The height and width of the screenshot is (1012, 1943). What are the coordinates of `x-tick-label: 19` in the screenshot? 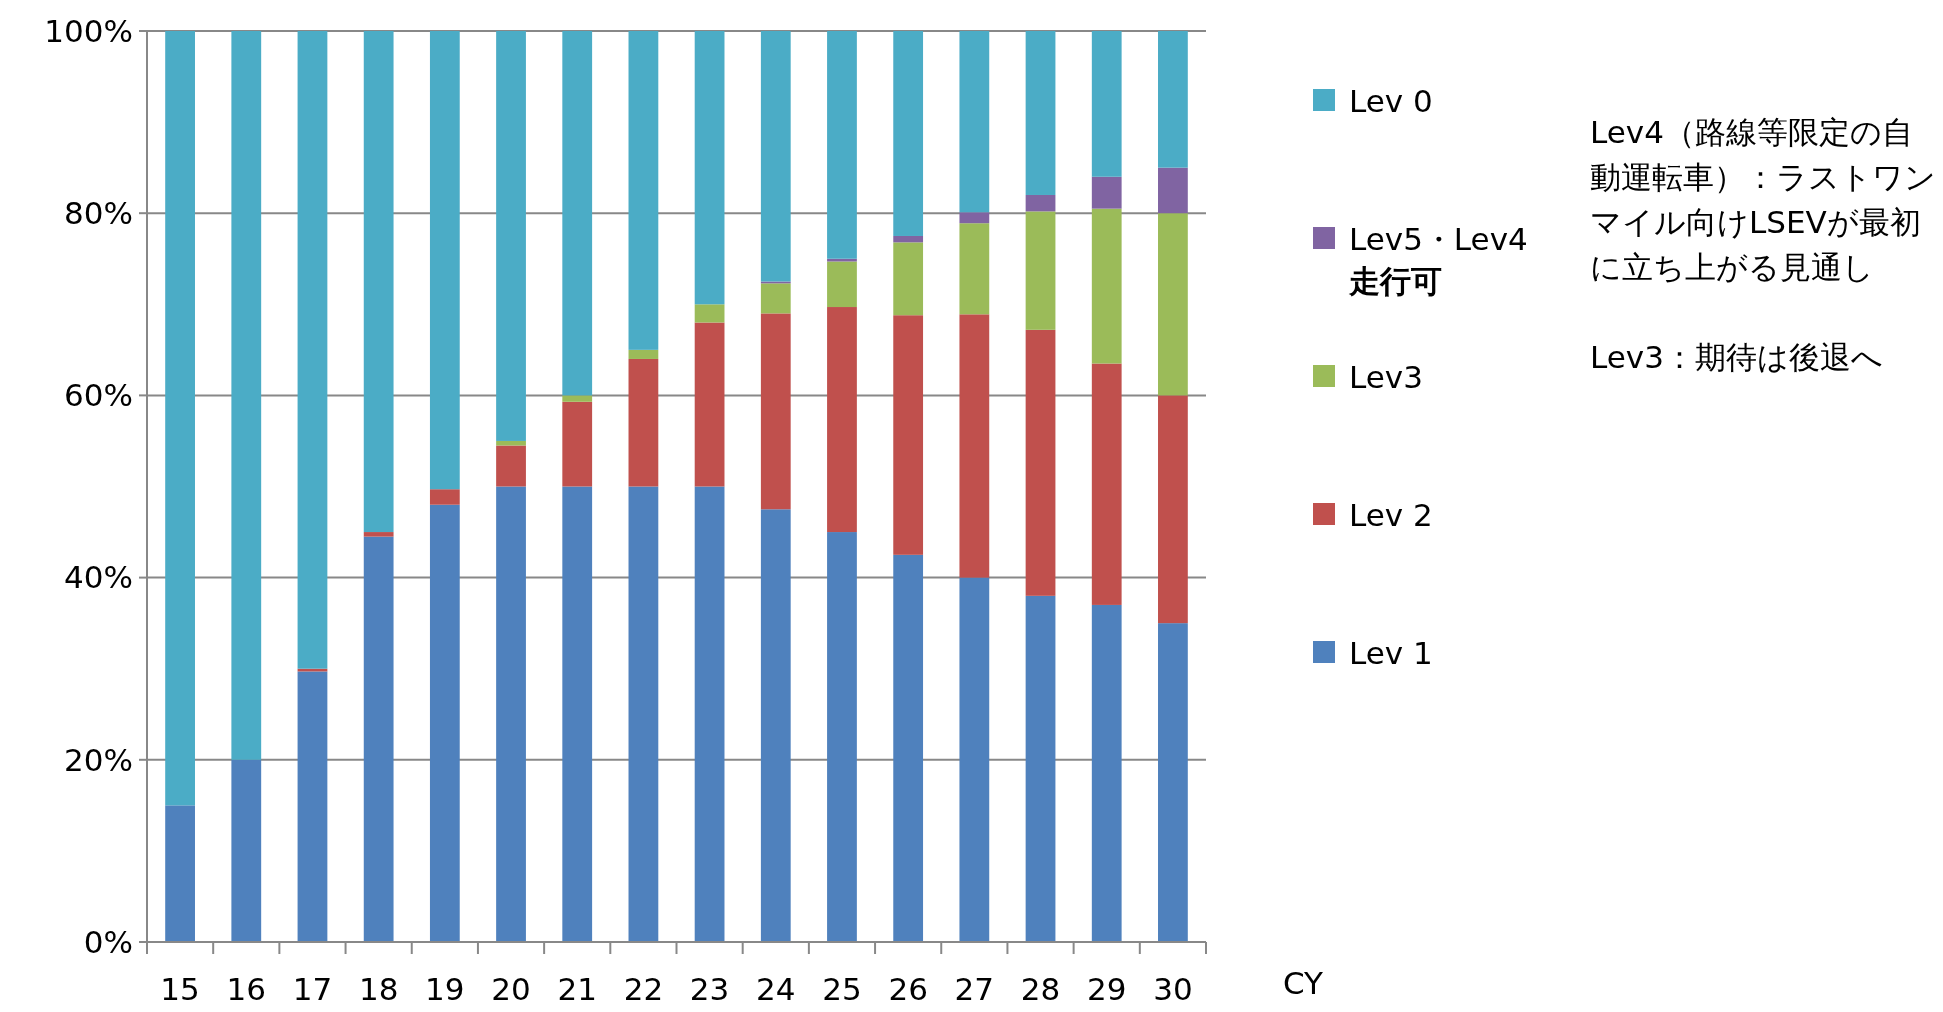 It's located at (445, 989).